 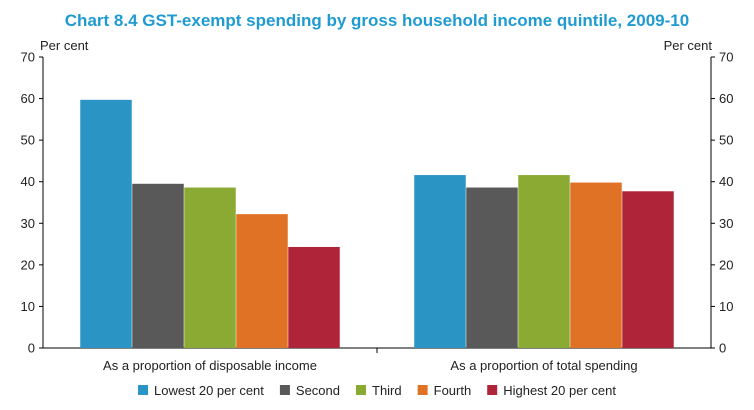 What do you see at coordinates (543, 365) in the screenshot?
I see `x-category-label-2: As a proportion of total spending` at bounding box center [543, 365].